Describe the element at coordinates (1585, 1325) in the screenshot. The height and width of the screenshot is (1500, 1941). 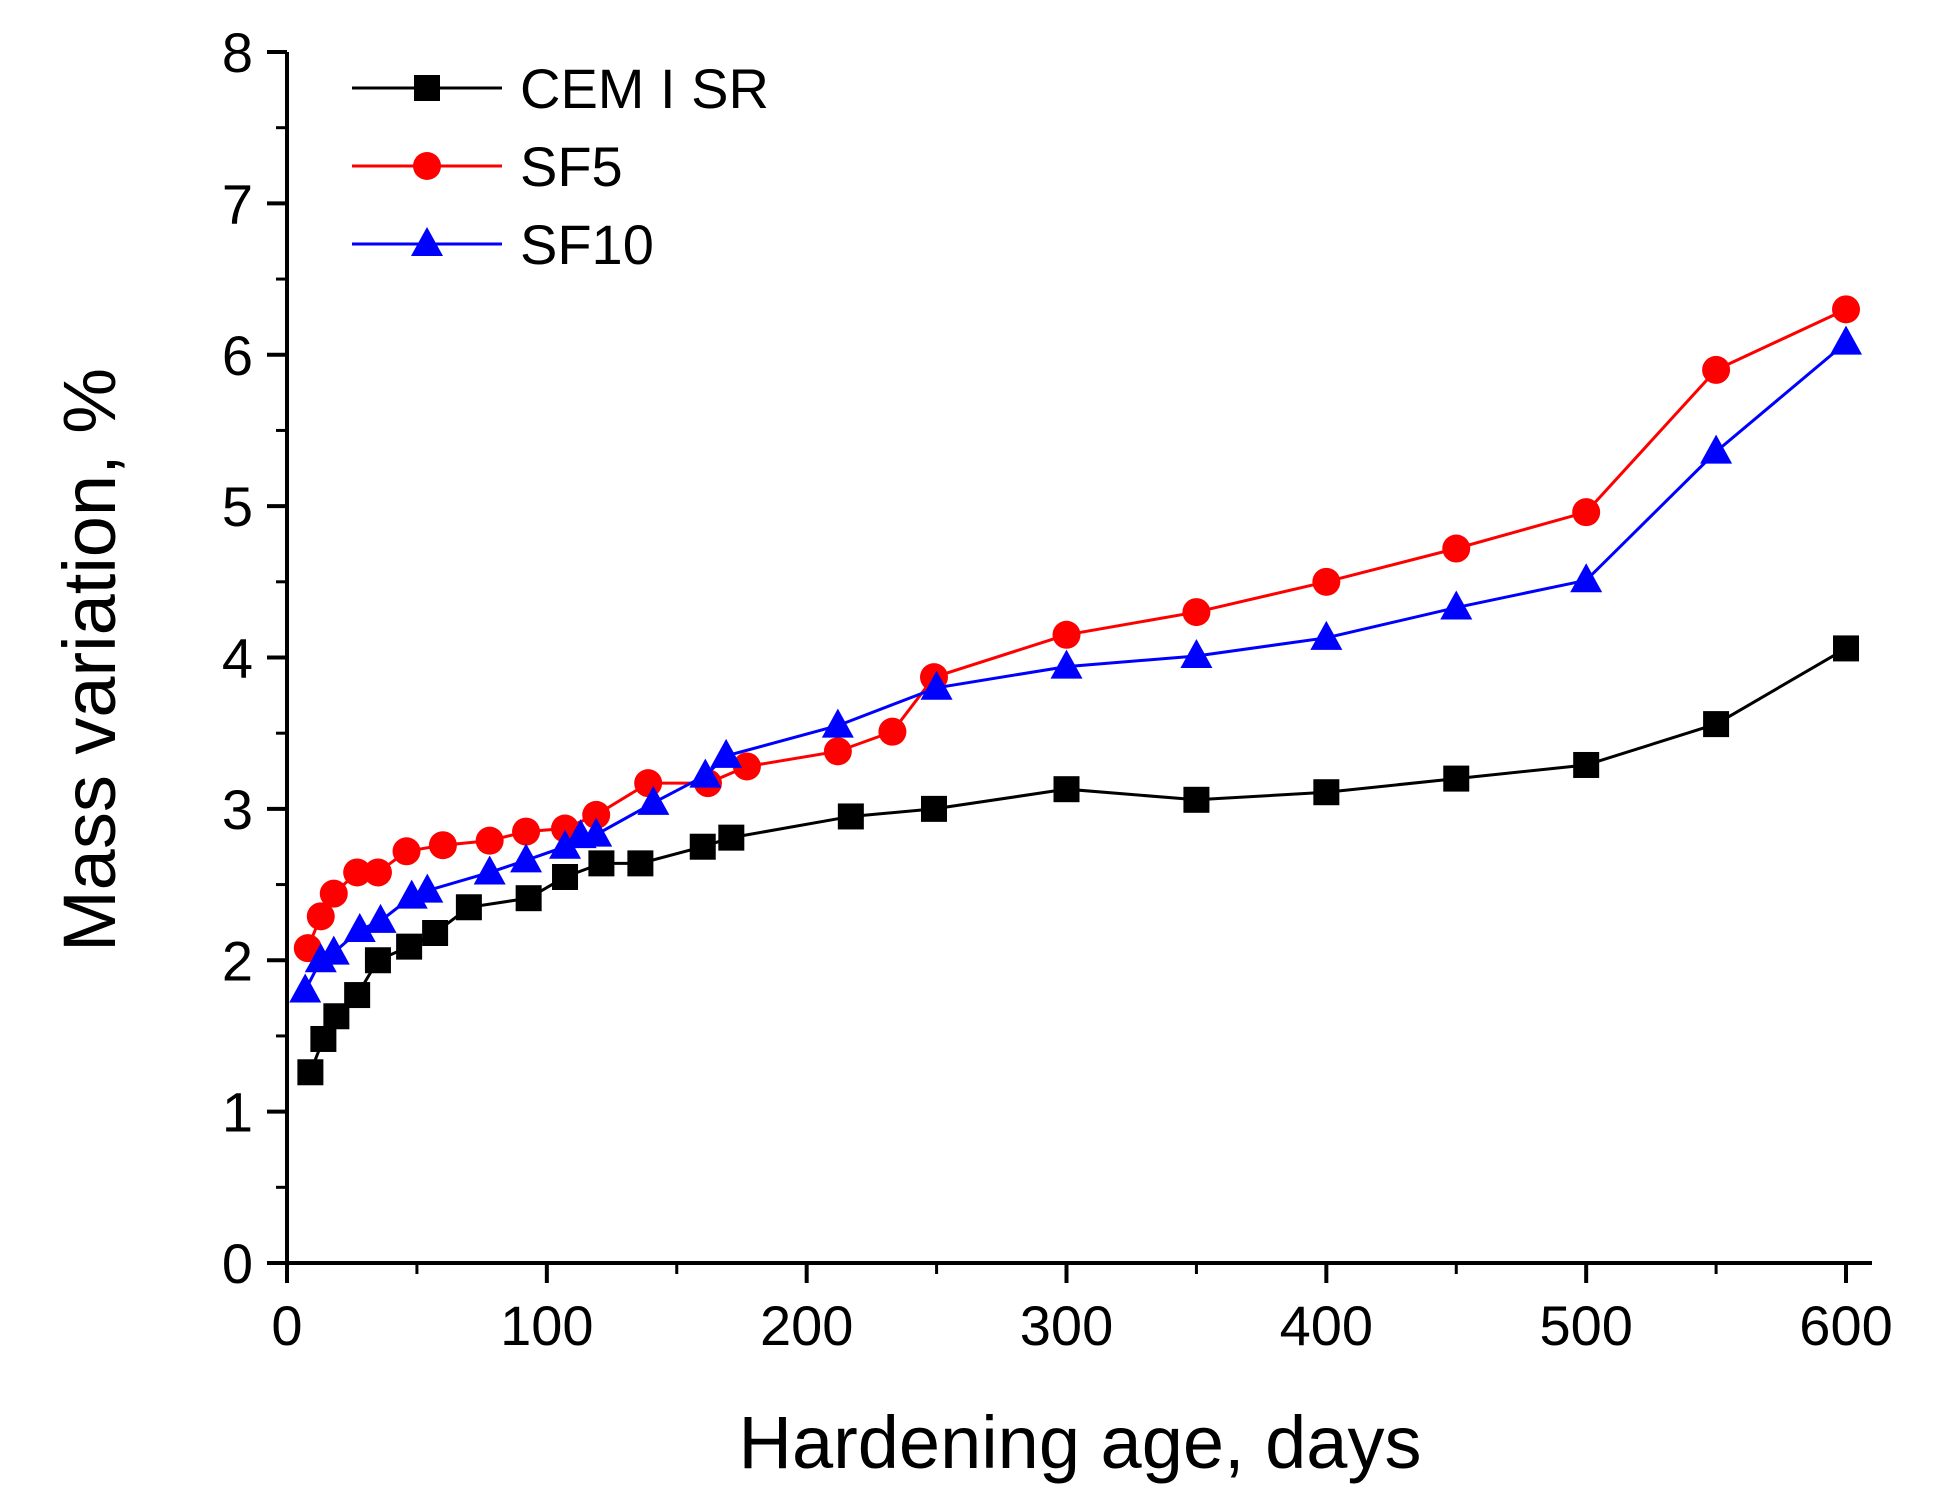
I see `x-tick-label: 500` at that location.